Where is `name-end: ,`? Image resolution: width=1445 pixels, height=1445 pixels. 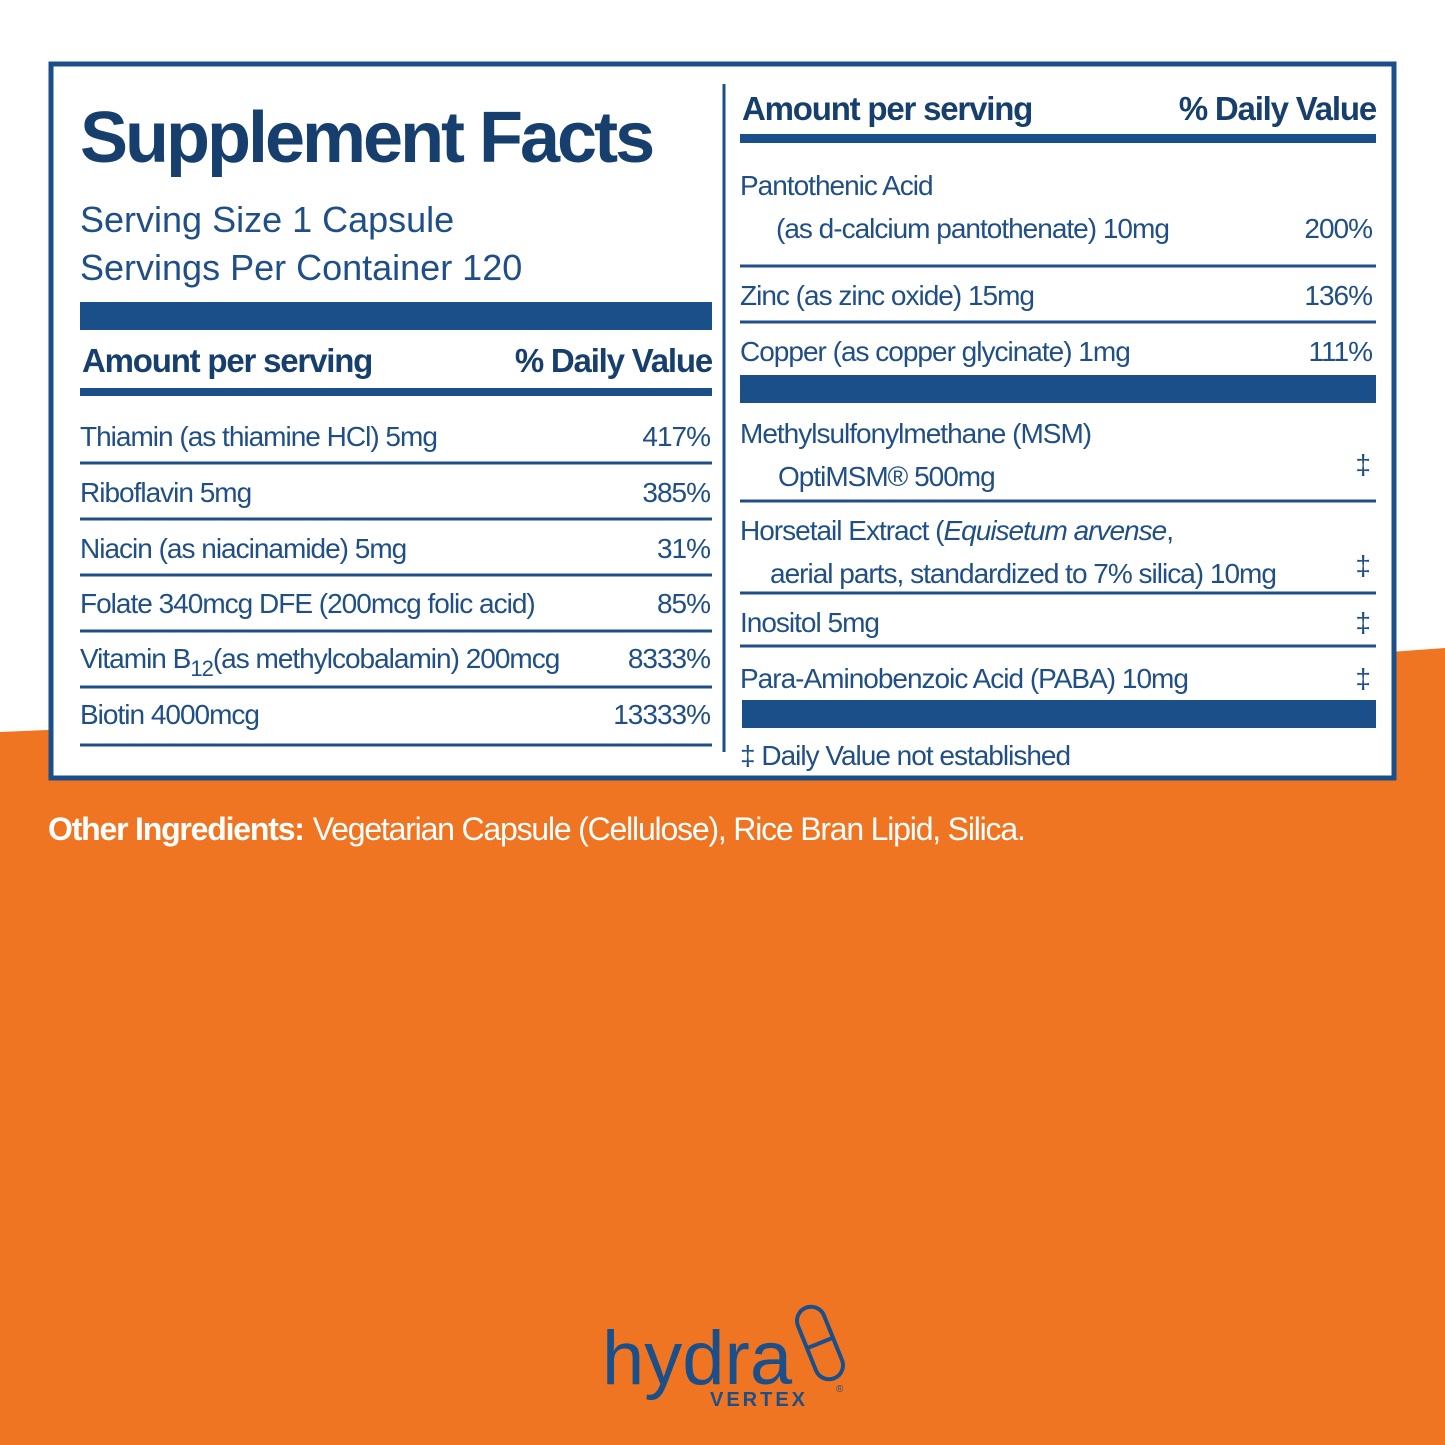 name-end: , is located at coordinates (1169, 530).